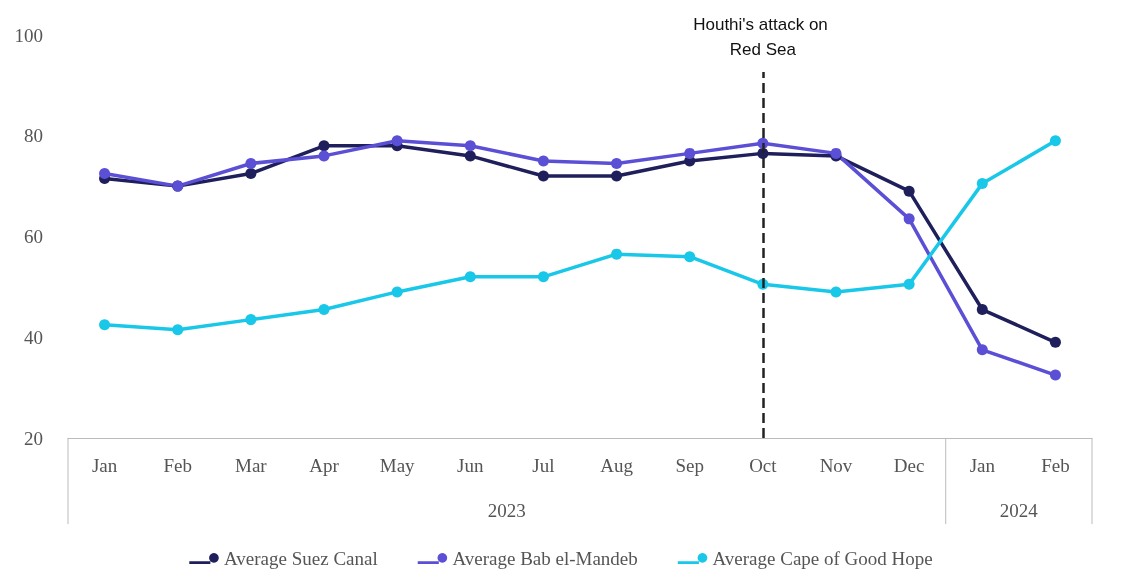  Describe the element at coordinates (545, 558) in the screenshot. I see `legend-label: Average Bab el-Mandeb` at that location.